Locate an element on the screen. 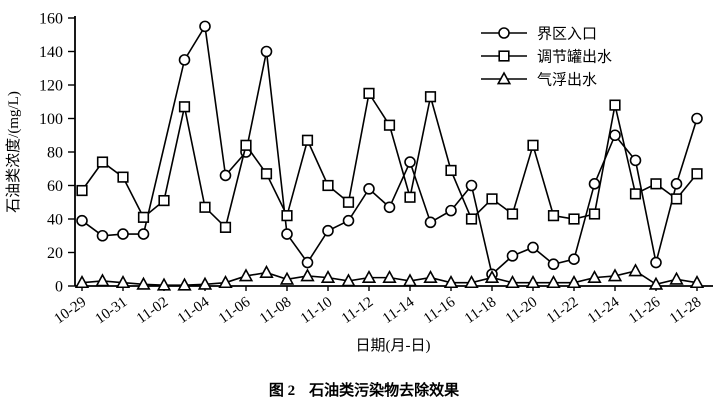 The width and height of the screenshot is (728, 409). y-tick-label: 140 is located at coordinates (51, 52).